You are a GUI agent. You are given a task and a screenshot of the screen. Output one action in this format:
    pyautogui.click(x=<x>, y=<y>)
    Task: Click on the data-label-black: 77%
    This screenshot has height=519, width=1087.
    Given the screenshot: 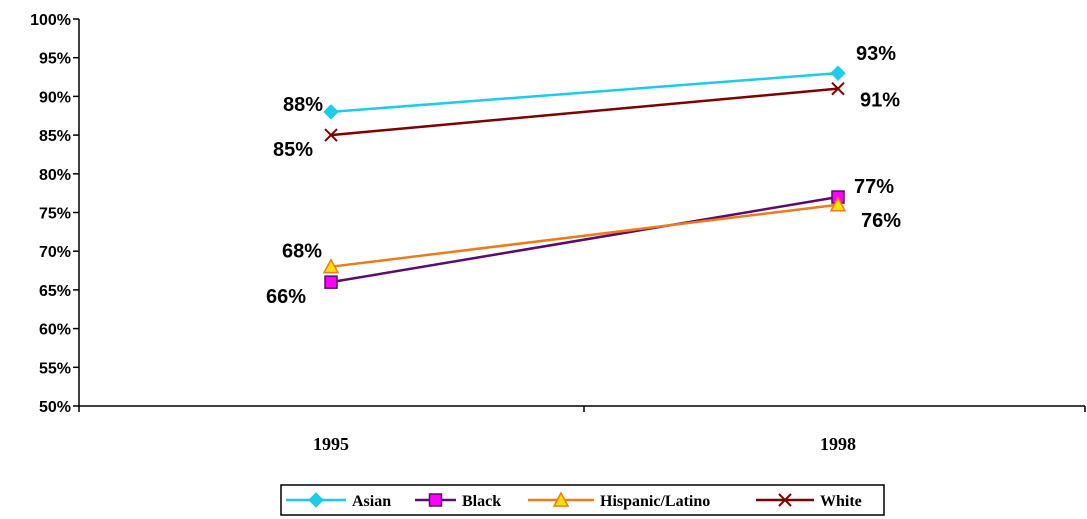 What is the action you would take?
    pyautogui.click(x=874, y=187)
    